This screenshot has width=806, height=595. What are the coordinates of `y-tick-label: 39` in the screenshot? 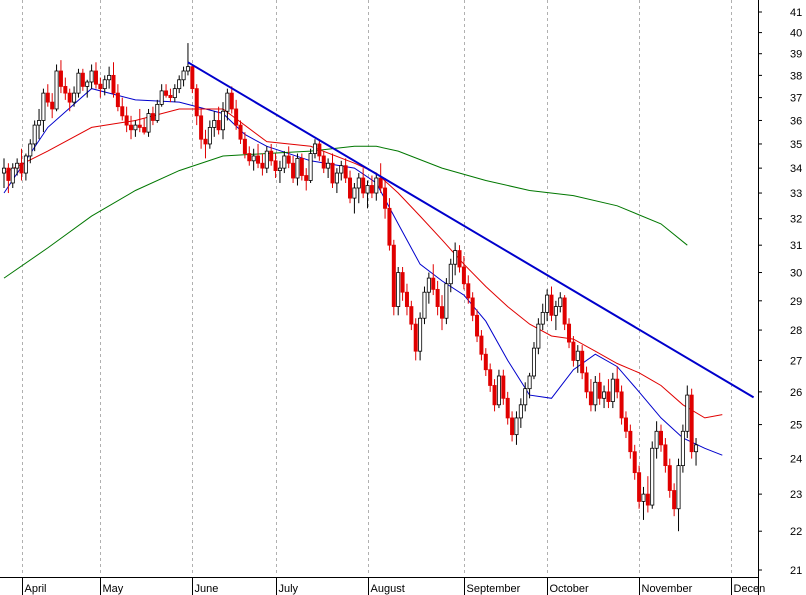 It's located at (796, 55).